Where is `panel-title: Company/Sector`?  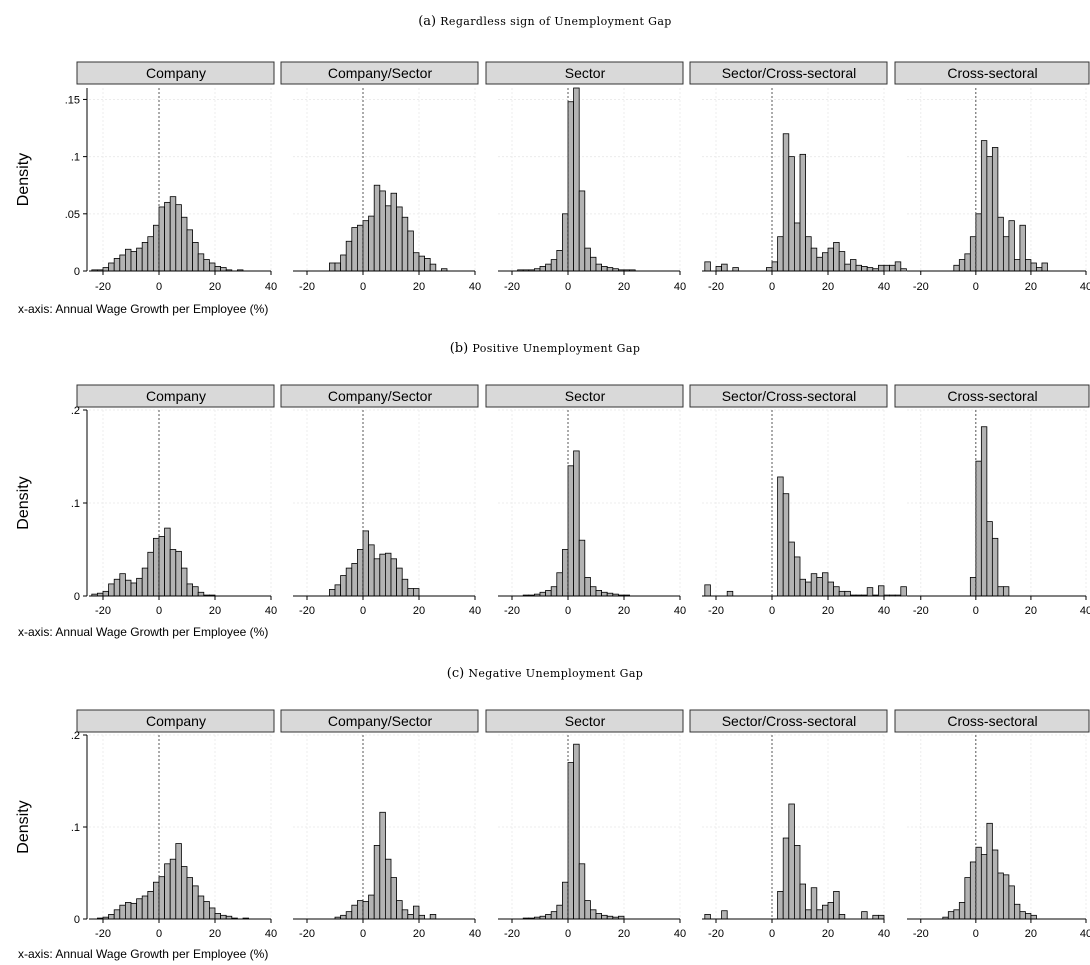
panel-title: Company/Sector is located at coordinates (380, 721).